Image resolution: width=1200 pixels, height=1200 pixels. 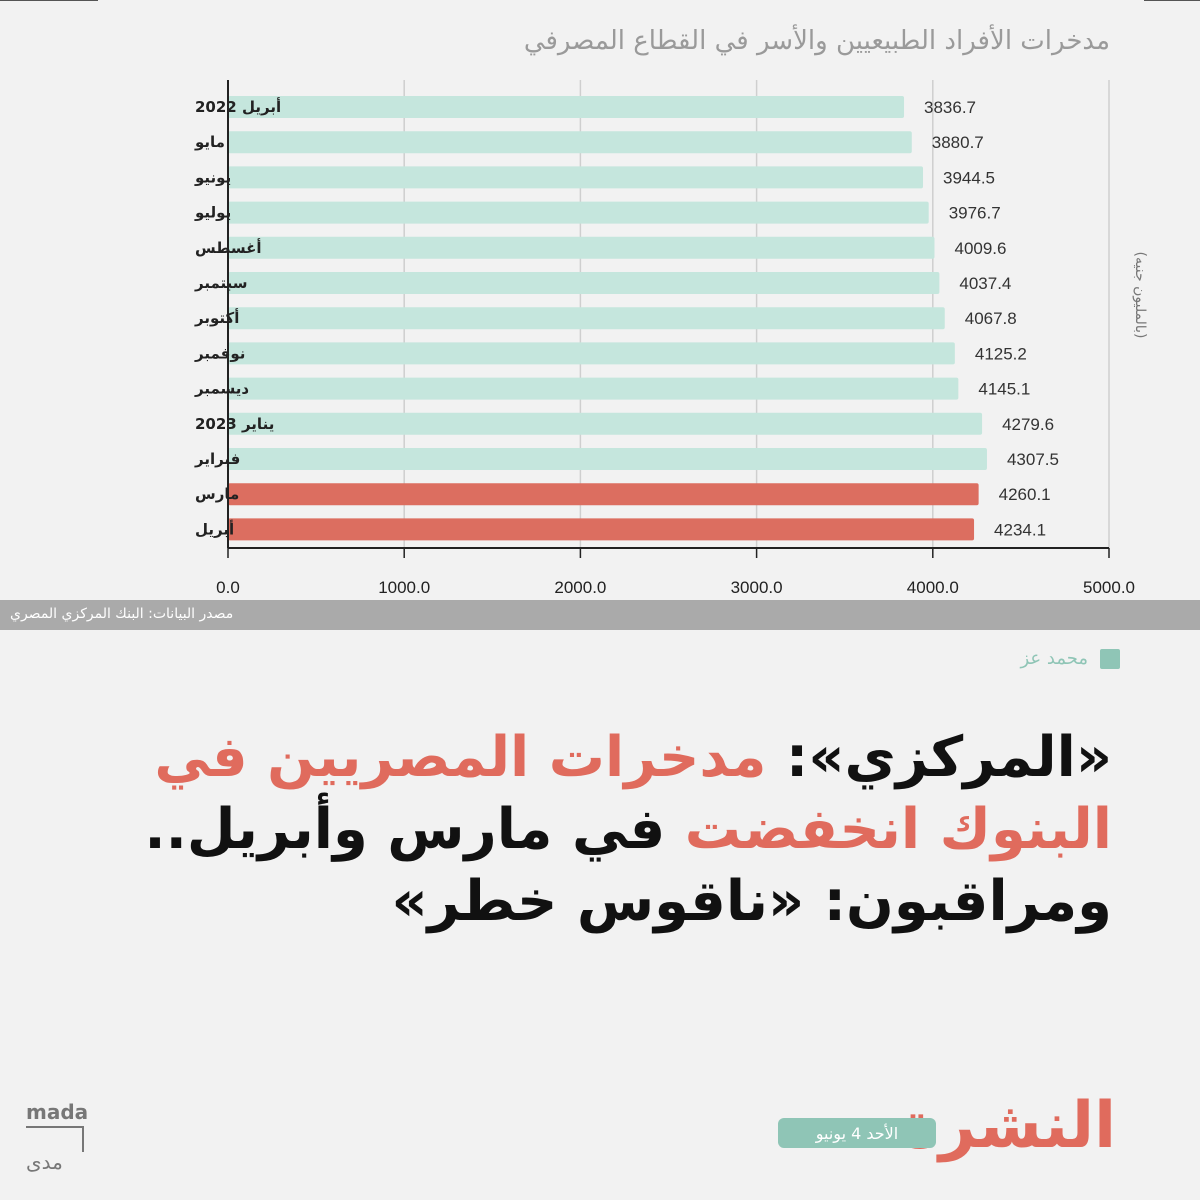 I want to click on headline-part-3: في مارس وأبريل.. ومراقبون: «ناقوس خطر», so click(x=628, y=865).